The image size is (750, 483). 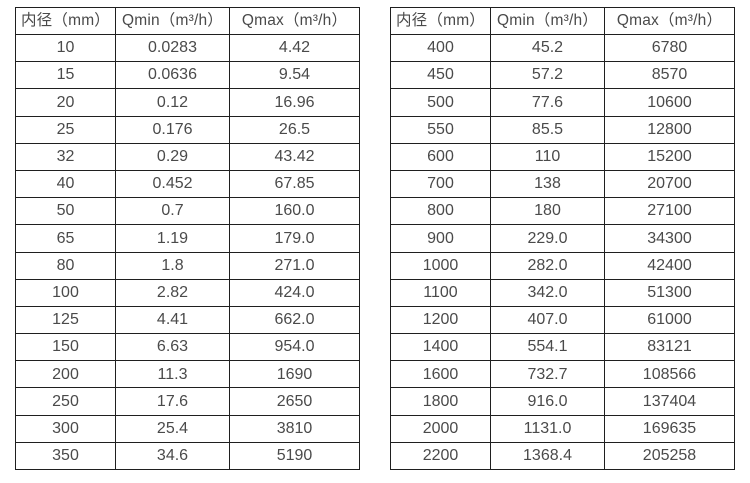 I want to click on table-row: 400 45.2 6780, so click(x=562, y=48).